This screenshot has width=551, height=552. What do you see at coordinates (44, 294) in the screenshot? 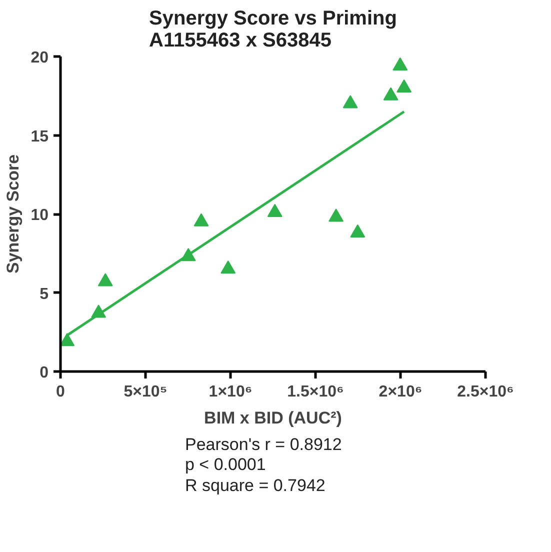
I see `y-tick-label: 5` at bounding box center [44, 294].